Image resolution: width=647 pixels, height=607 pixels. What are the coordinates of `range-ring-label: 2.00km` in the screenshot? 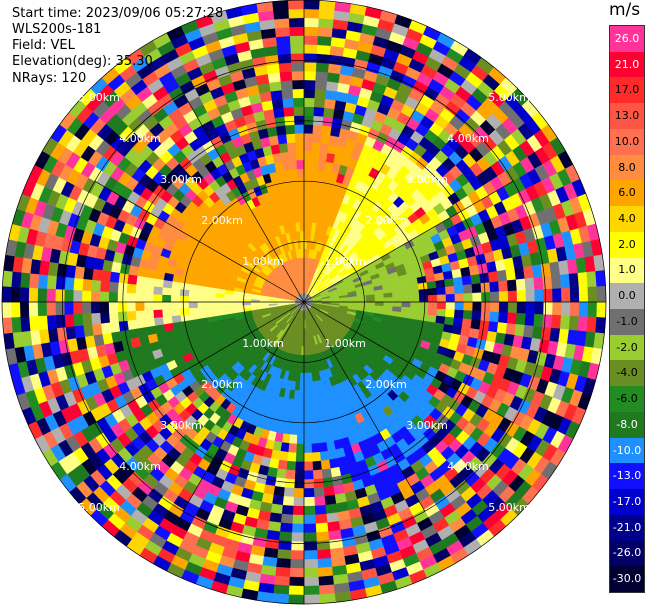 It's located at (386, 384).